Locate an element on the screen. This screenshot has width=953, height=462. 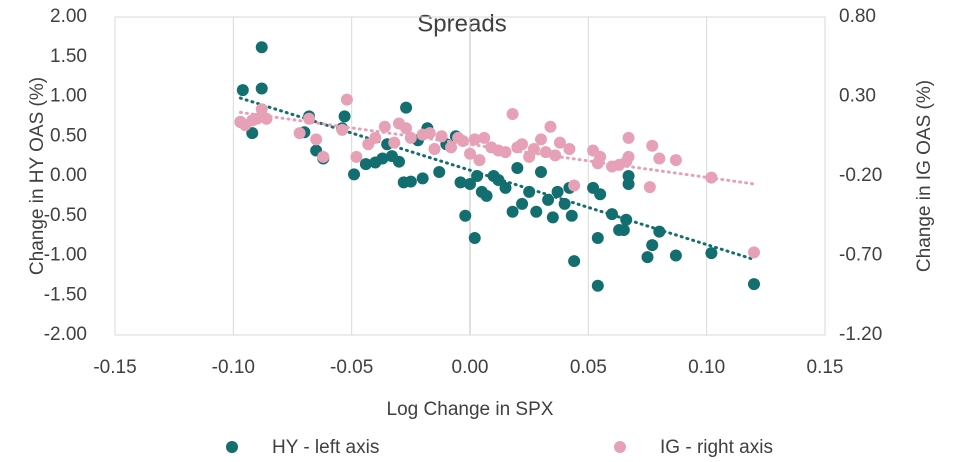
x-axis-title: Log Change in SPX is located at coordinates (470, 409).